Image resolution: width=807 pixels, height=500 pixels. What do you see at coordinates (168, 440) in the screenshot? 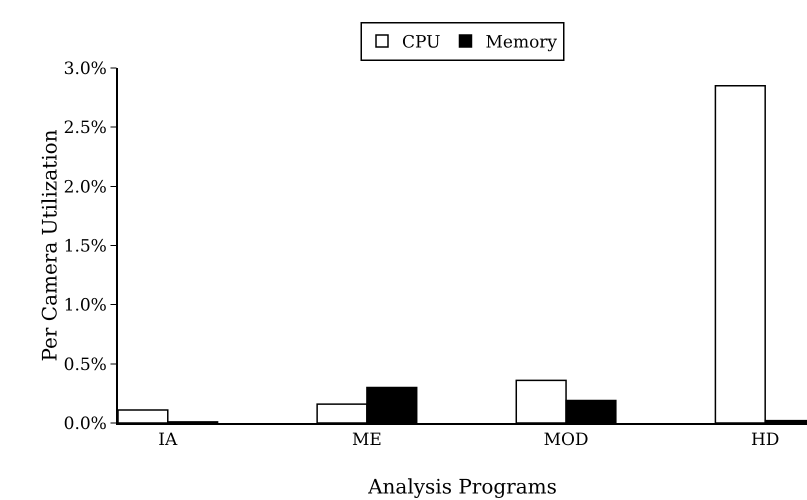
I see `x-tick-label: IA` at bounding box center [168, 440].